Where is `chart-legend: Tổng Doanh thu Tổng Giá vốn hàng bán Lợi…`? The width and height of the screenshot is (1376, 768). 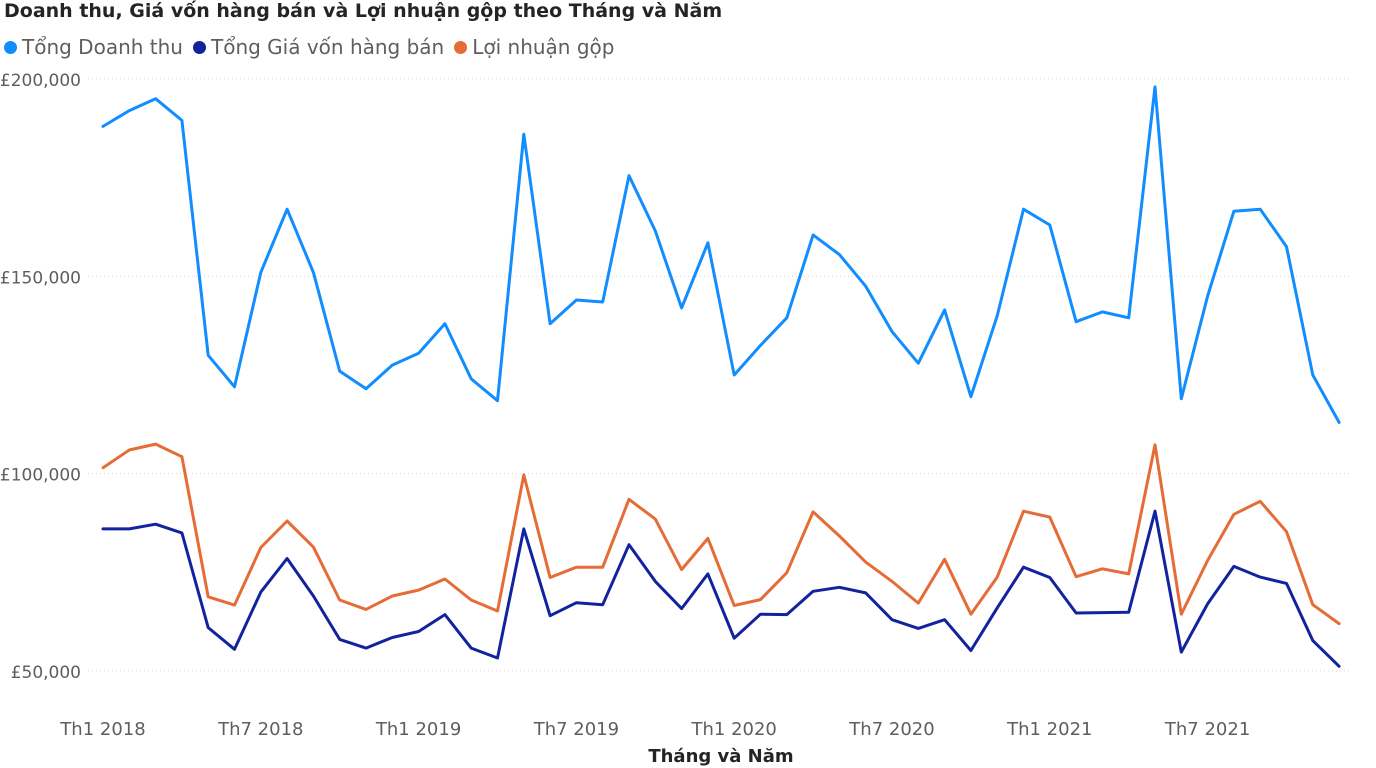 chart-legend: Tổng Doanh thu Tổng Giá vốn hàng bán Lợi… is located at coordinates (314, 47).